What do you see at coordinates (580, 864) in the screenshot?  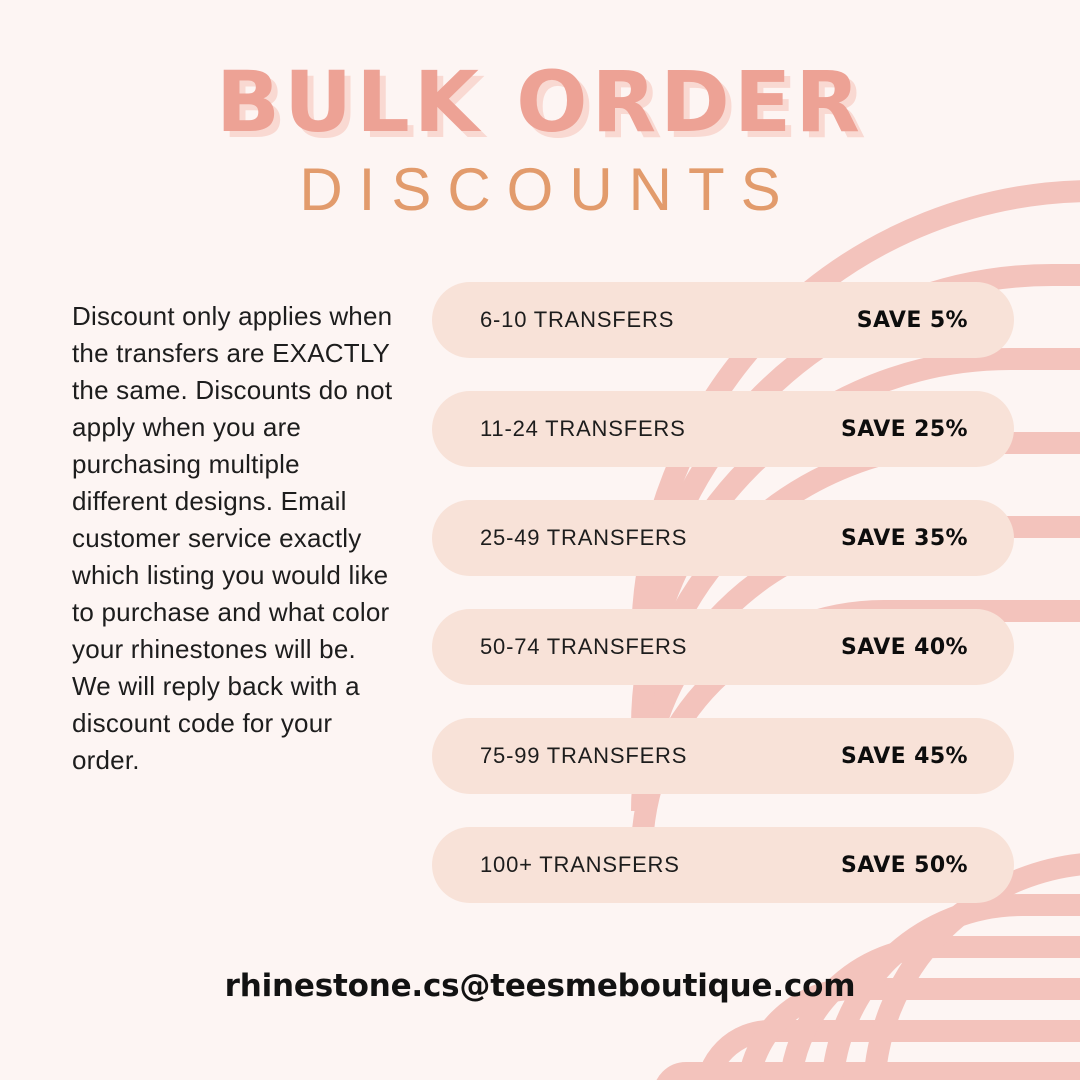 I see `tier-range-label: 100+ TRANSFERS` at bounding box center [580, 864].